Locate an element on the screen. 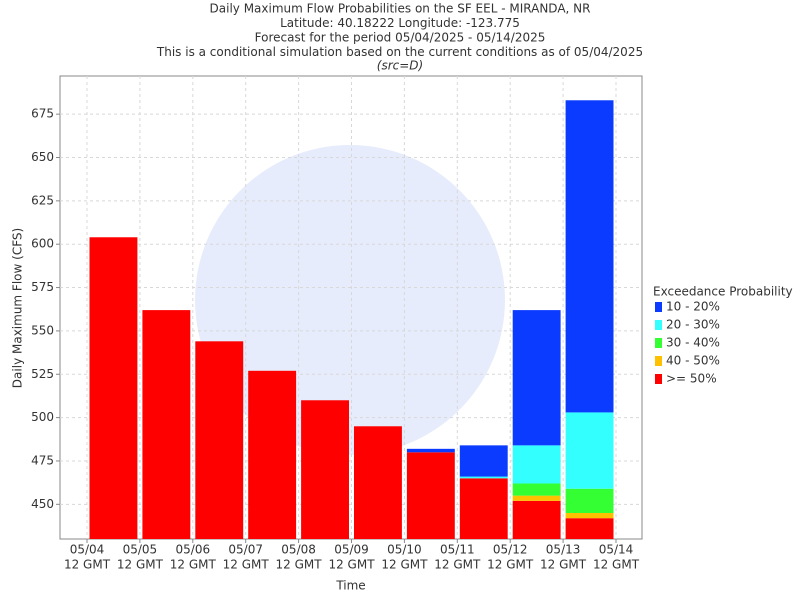 The image size is (800, 600). x-tick-label: 05/05 is located at coordinates (140, 550).